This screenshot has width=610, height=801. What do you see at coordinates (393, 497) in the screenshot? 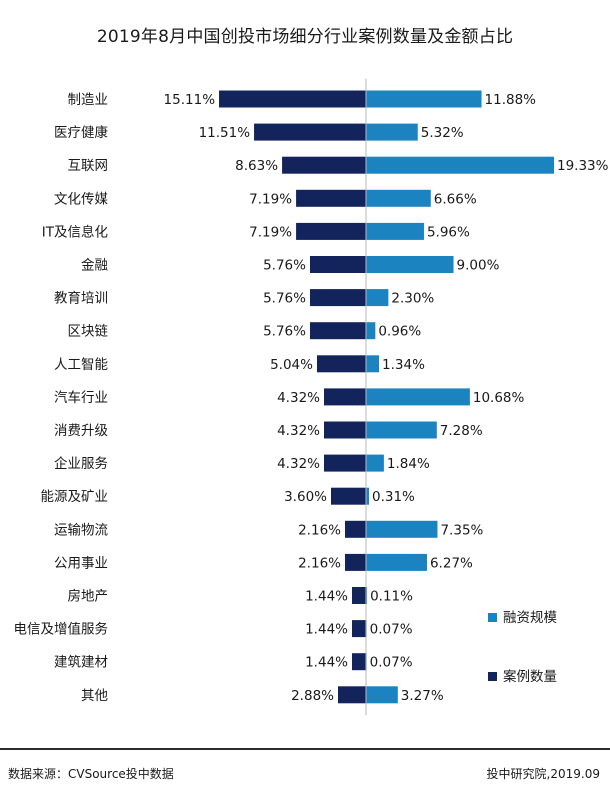
I see `value-label-financing-scale: 0.31%` at bounding box center [393, 497].